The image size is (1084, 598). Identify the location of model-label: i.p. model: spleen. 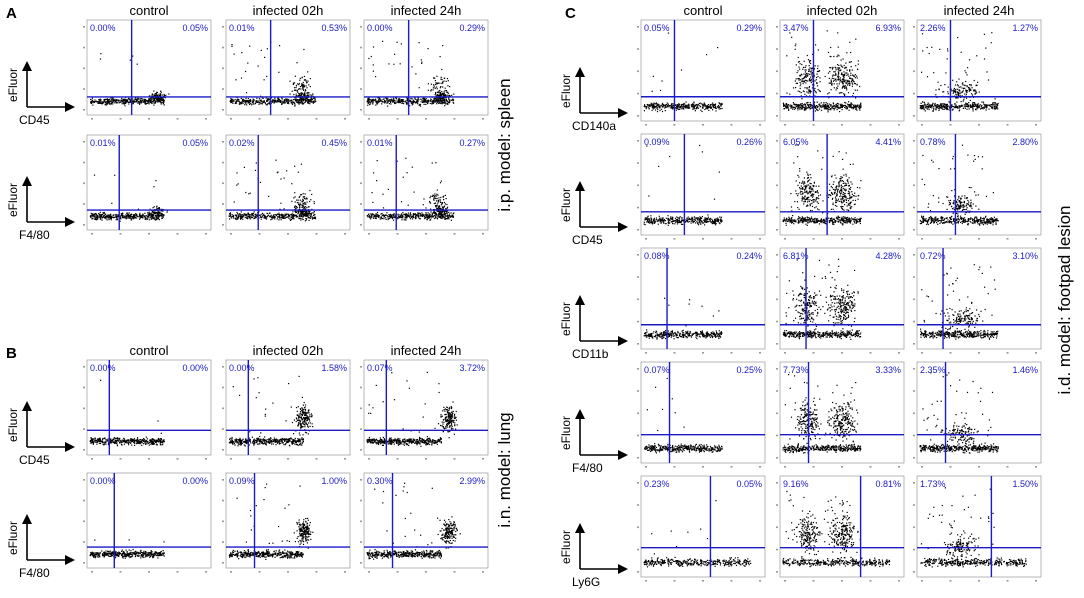
(504, 144).